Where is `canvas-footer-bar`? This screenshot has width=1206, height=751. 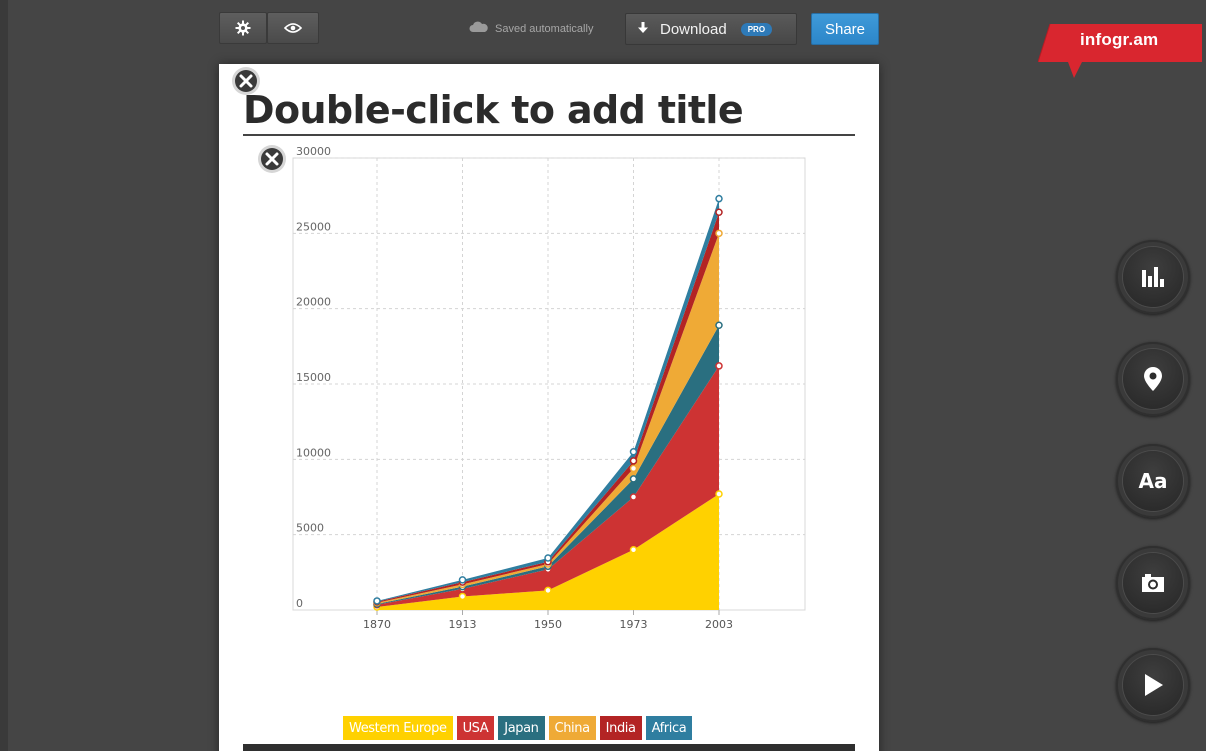 canvas-footer-bar is located at coordinates (549, 747).